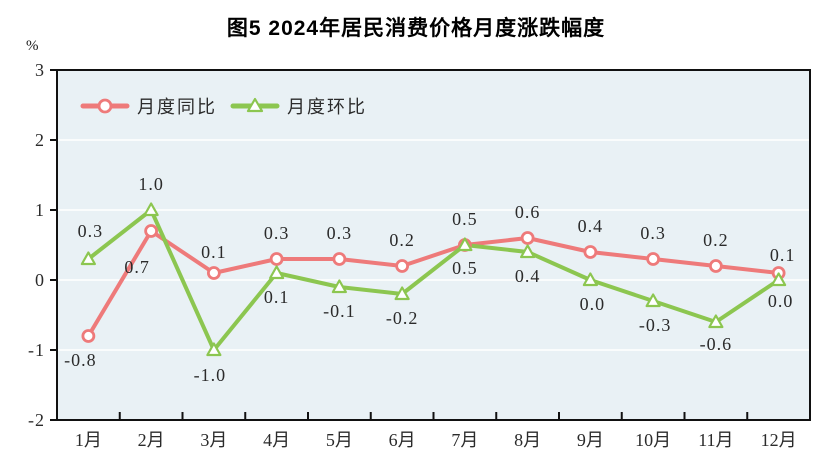  Describe the element at coordinates (80, 360) in the screenshot. I see `data-label: -0.8` at that location.